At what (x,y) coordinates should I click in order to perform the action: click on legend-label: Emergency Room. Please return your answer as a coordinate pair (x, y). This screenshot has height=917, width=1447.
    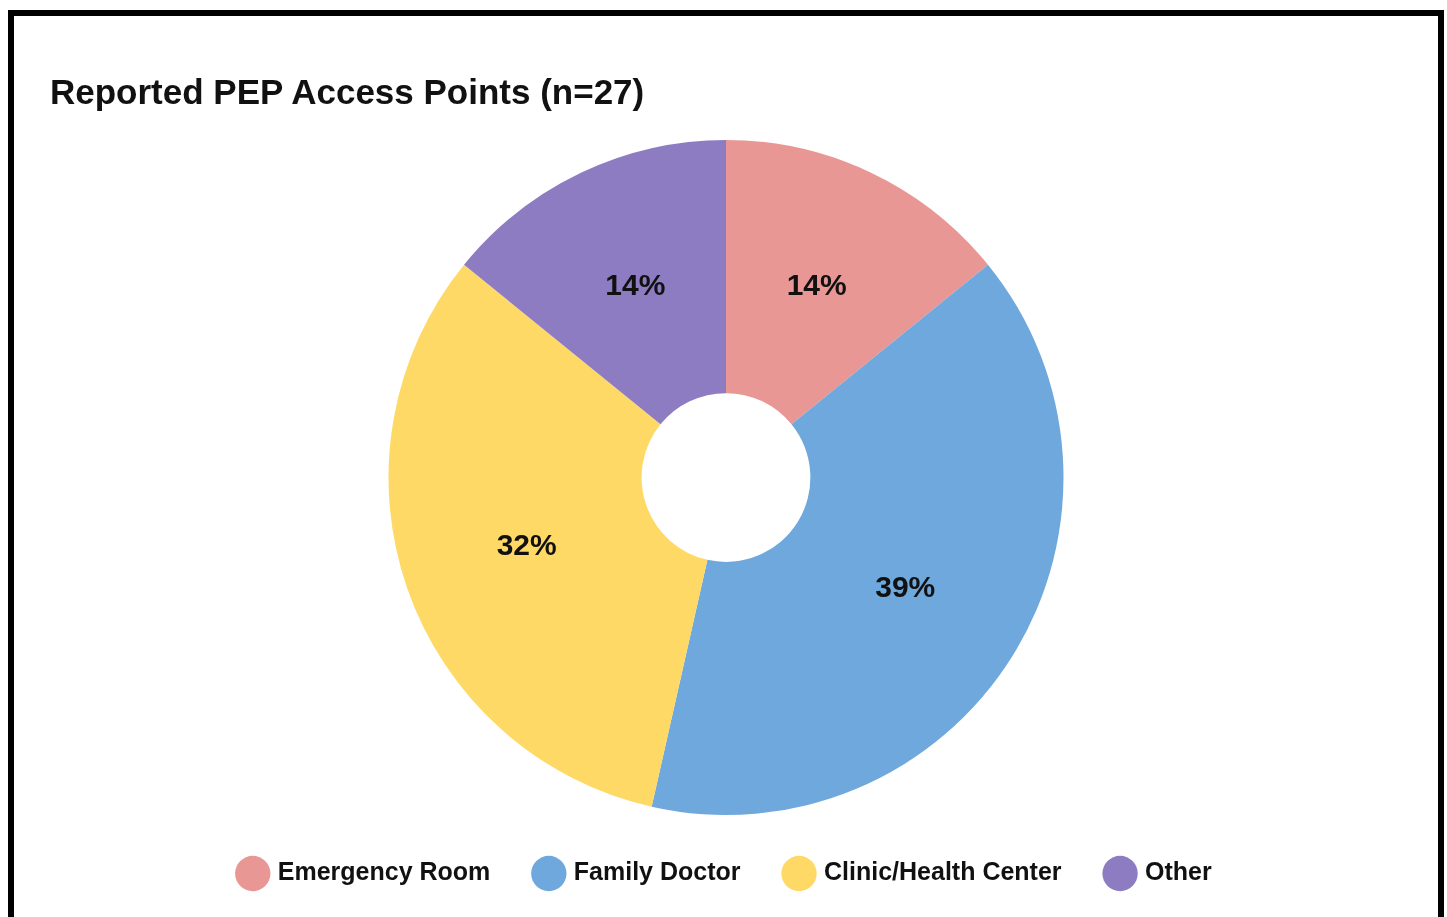
    Looking at the image, I should click on (384, 871).